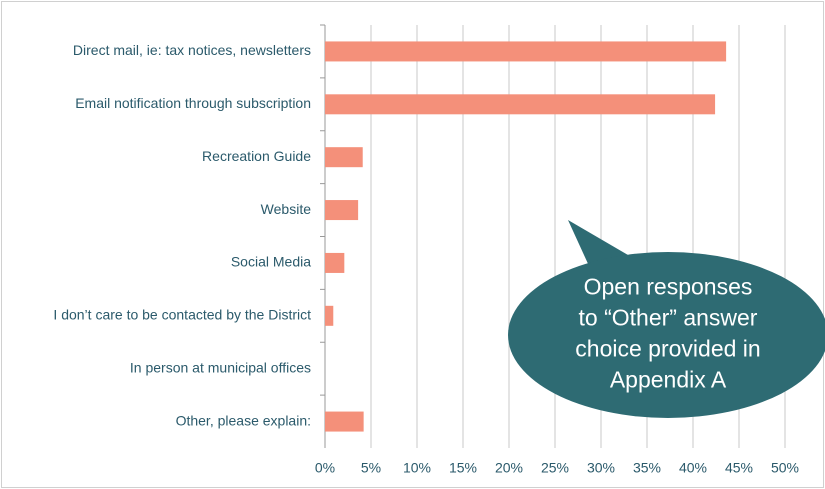 The width and height of the screenshot is (825, 489). What do you see at coordinates (417, 468) in the screenshot?
I see `x-tick-label: 10%` at bounding box center [417, 468].